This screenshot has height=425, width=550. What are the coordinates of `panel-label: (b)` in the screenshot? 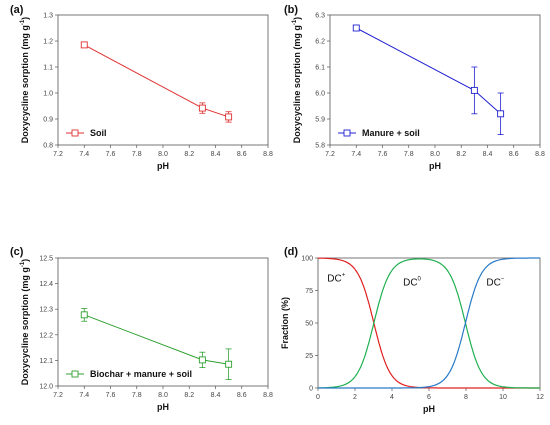 It's located at (291, 10).